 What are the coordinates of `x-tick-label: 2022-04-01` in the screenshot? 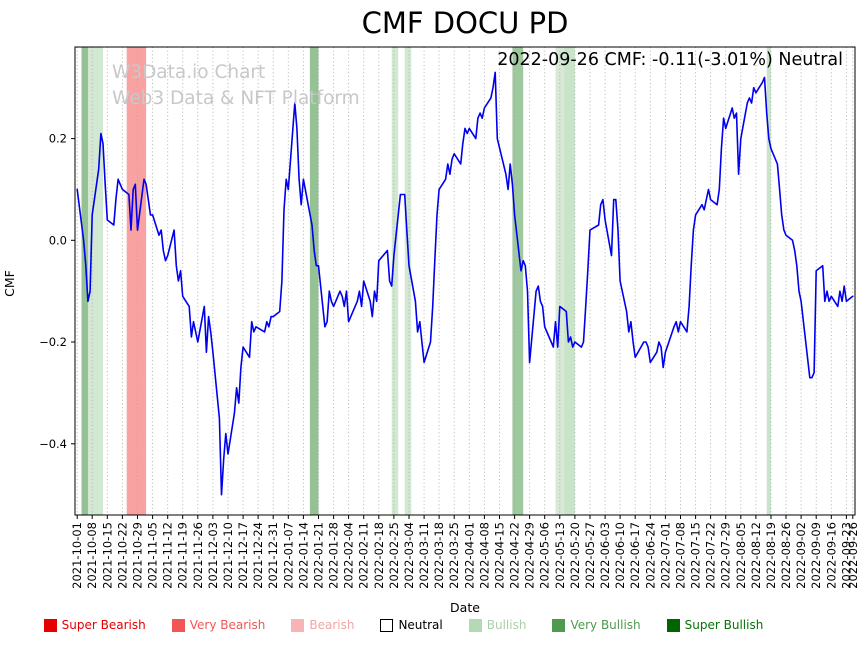 It's located at (469, 555).